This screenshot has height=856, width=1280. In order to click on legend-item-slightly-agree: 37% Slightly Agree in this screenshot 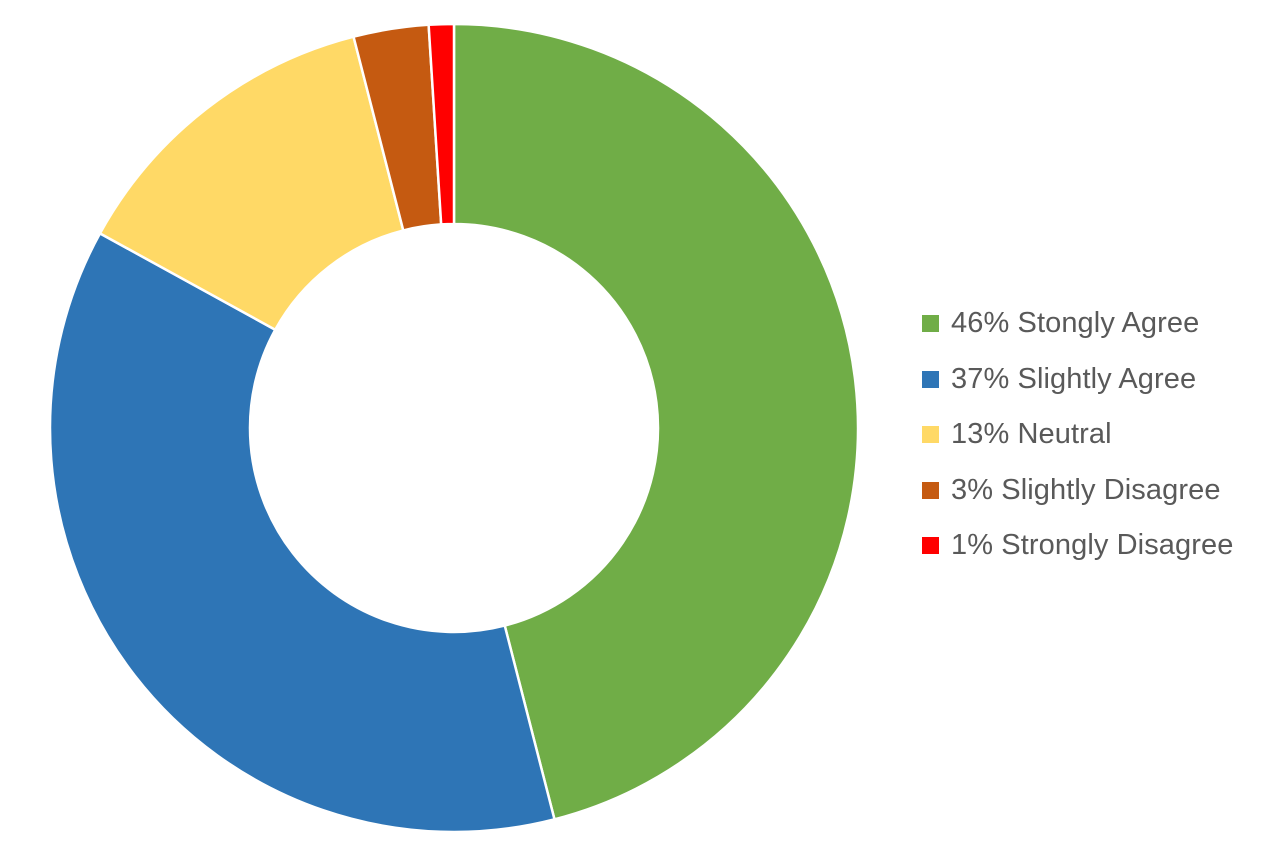, I will do `click(1097, 380)`.